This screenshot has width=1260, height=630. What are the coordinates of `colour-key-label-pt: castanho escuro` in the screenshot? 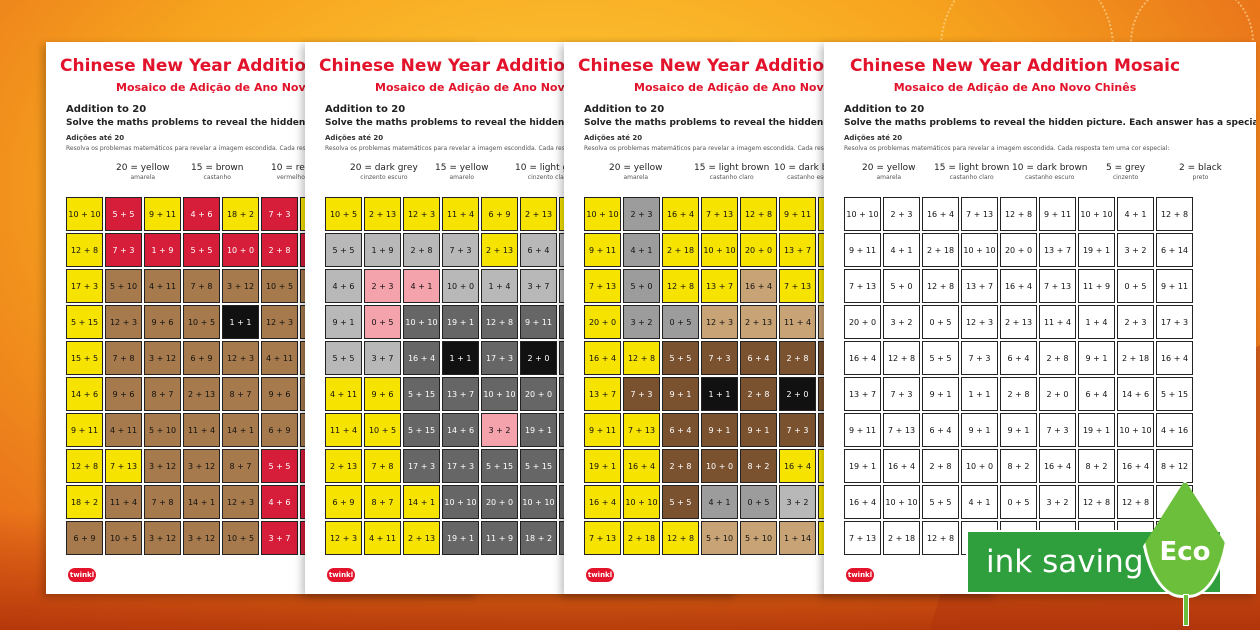 It's located at (812, 177).